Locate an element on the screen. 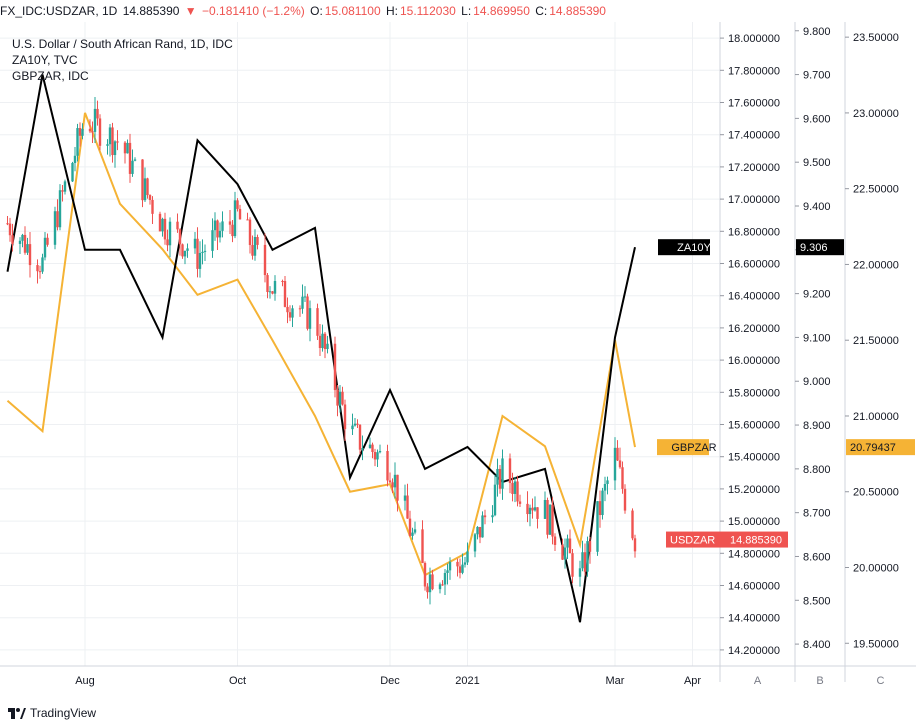  time-axis: Aug Oct Dec 2021 Mar Apr is located at coordinates (458, 676).